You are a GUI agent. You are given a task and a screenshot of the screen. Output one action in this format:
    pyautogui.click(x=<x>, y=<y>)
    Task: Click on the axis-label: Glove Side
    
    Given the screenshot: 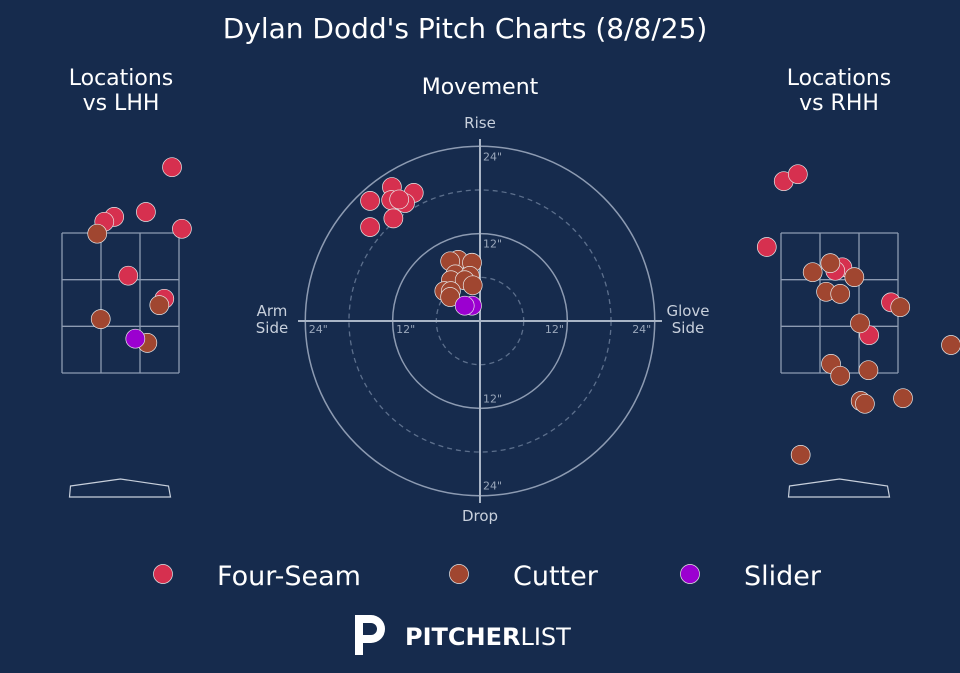 What is the action you would take?
    pyautogui.click(x=688, y=320)
    